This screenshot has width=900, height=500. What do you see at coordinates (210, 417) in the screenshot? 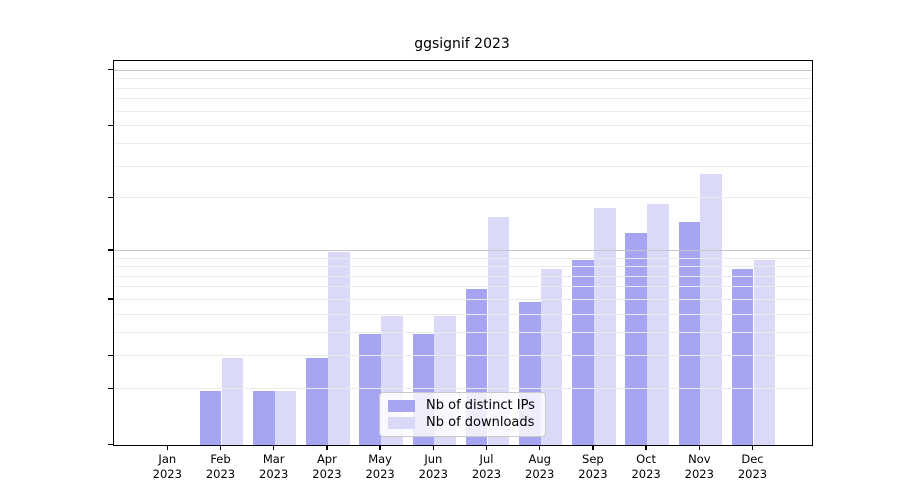
I see `bar-distinct-ips-feb-2023` at bounding box center [210, 417].